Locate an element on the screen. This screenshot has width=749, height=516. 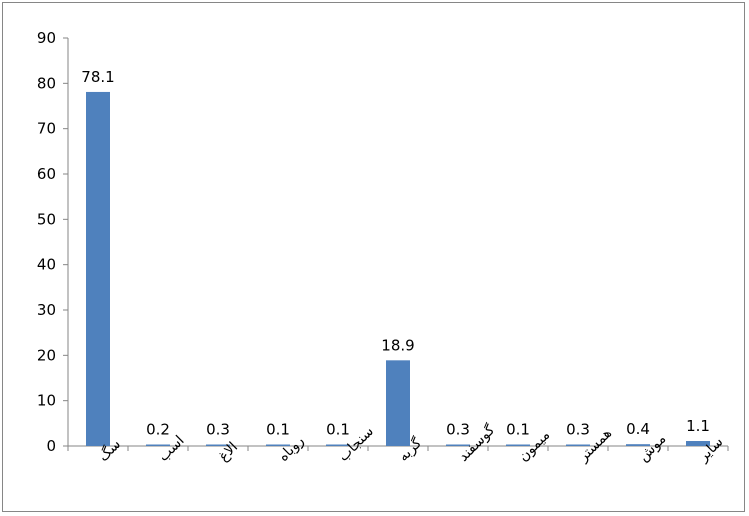
y-tick-label: 70 is located at coordinates (46, 129).